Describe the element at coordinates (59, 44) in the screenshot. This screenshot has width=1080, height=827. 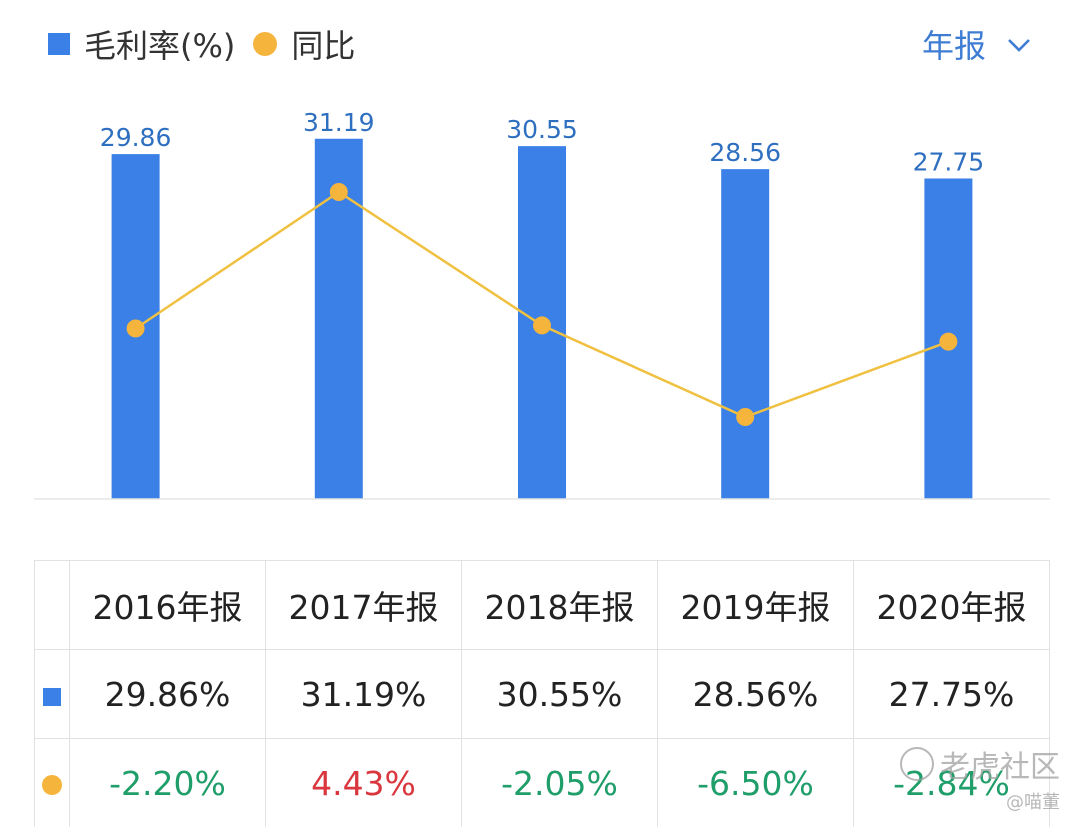
I see `legend-bar-swatch-icon` at that location.